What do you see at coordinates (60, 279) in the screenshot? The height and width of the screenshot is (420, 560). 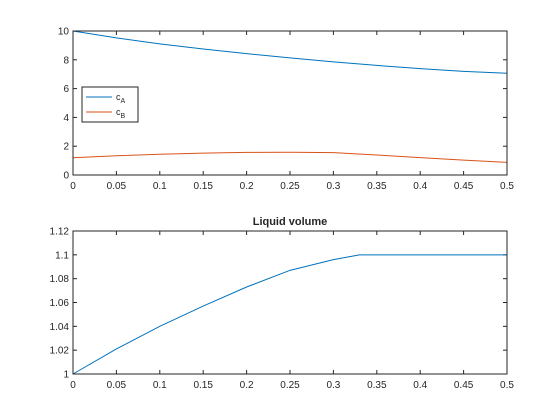 I see `y-tick-label: 1.08` at bounding box center [60, 279].